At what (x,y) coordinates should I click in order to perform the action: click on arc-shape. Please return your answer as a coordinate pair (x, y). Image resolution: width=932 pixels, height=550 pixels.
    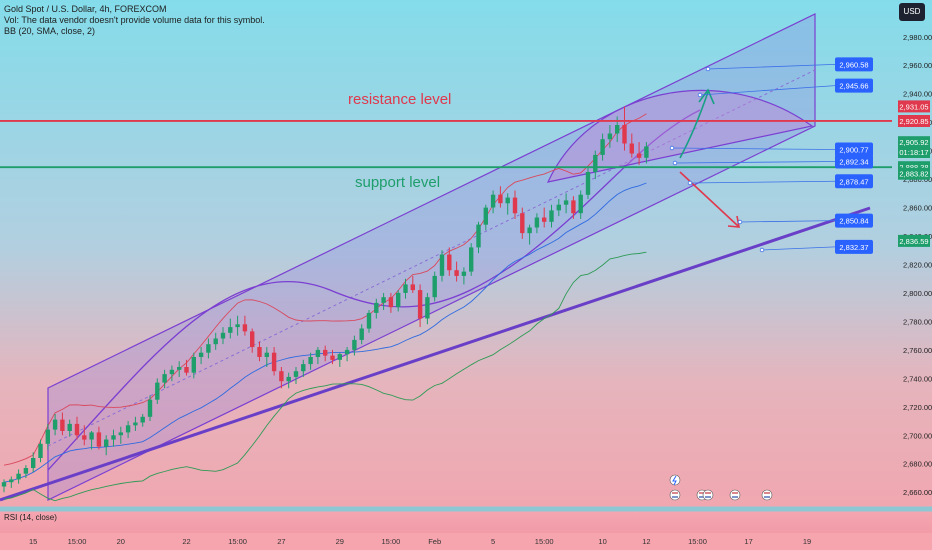
    Looking at the image, I should click on (680, 136).